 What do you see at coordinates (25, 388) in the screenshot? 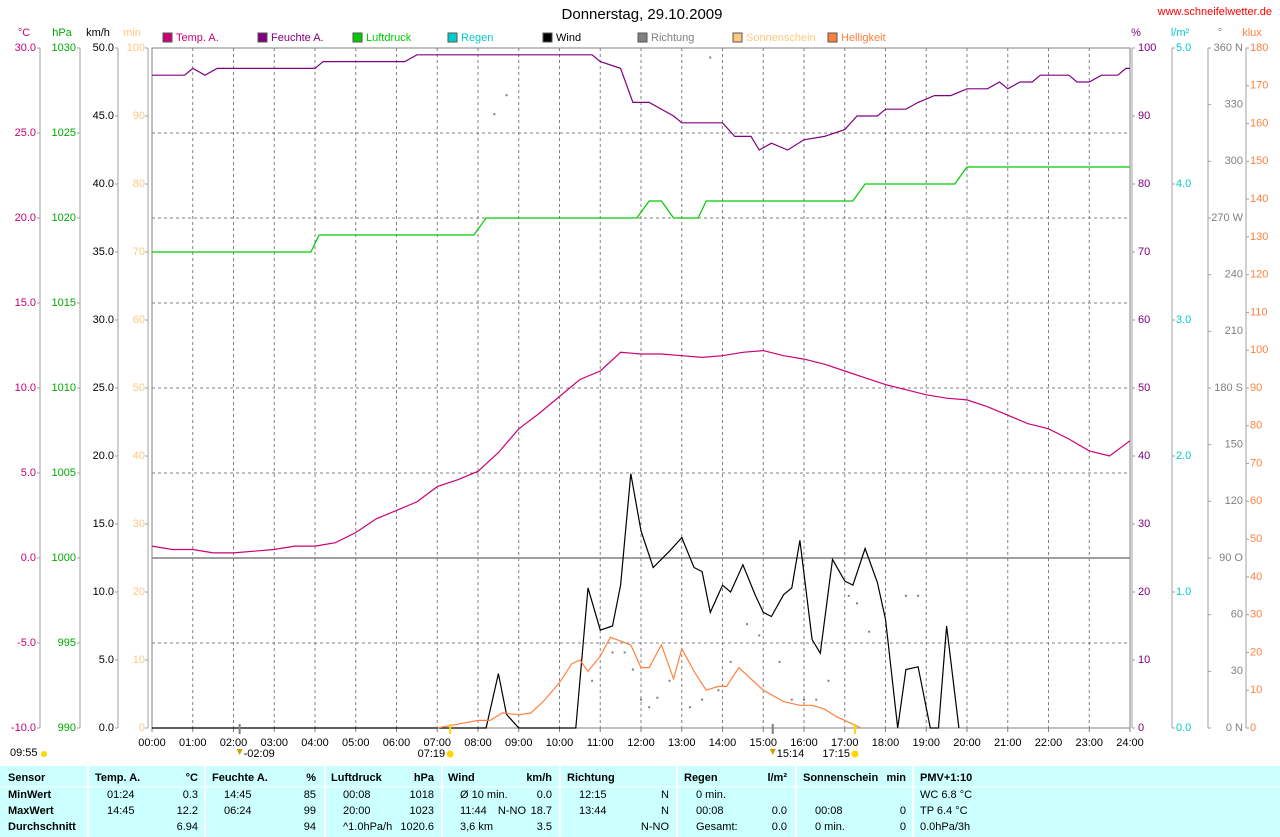
I see `y-tick-label: 10.0` at bounding box center [25, 388].